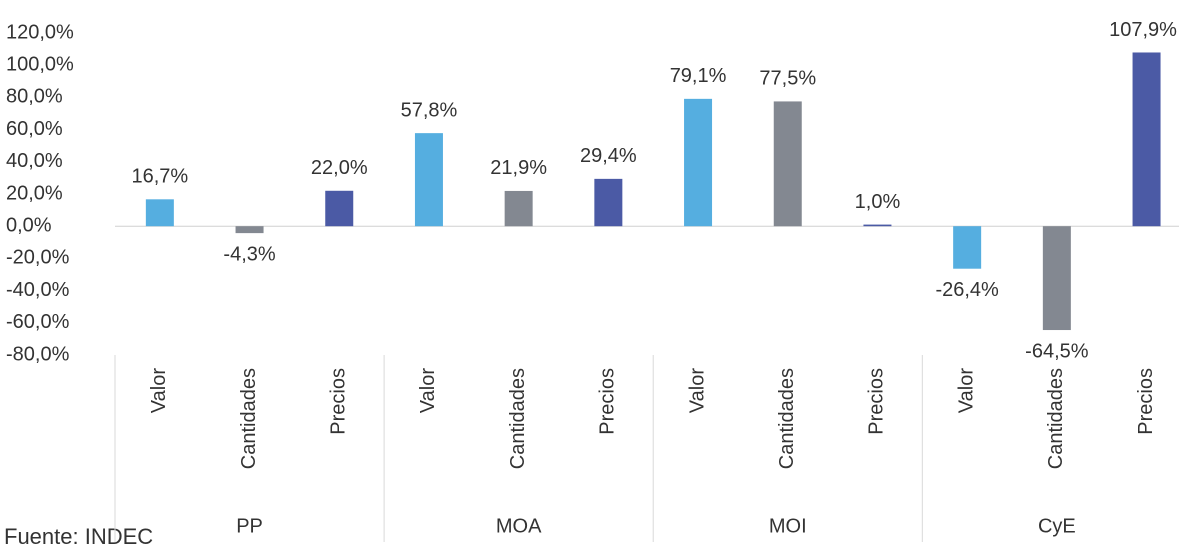  I want to click on y-tick-label: -80,0%, so click(38, 354).